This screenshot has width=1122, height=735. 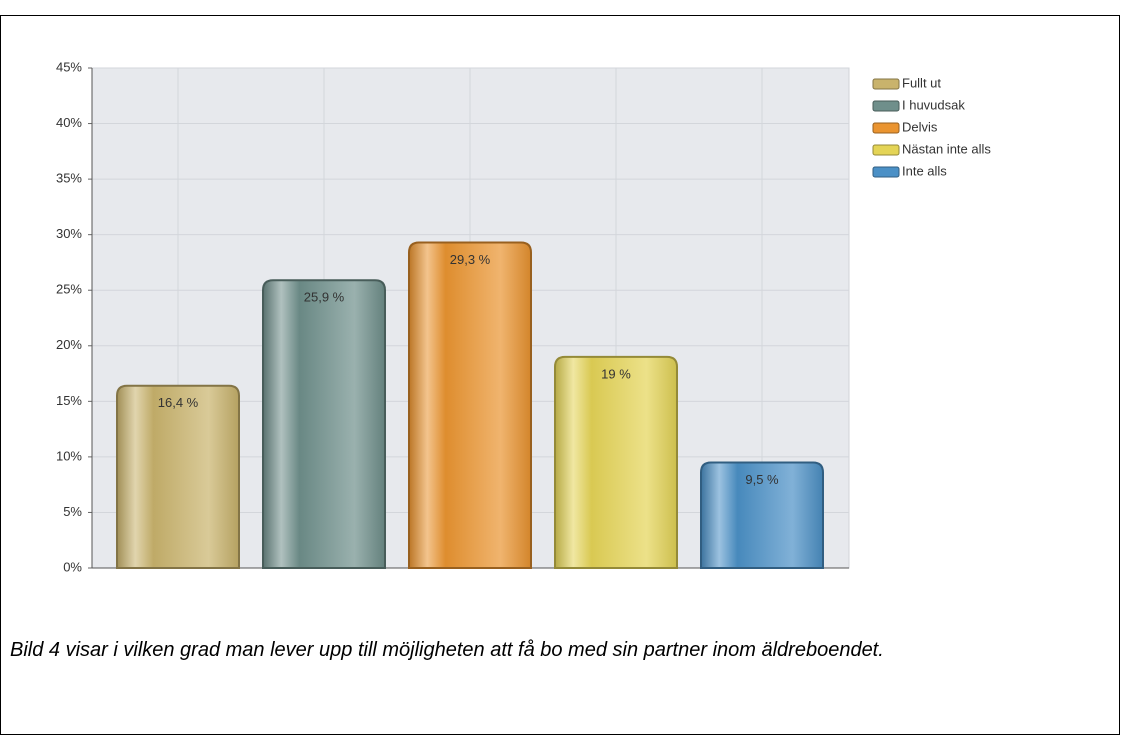 I want to click on y-tick-label: 30%, so click(x=69, y=233).